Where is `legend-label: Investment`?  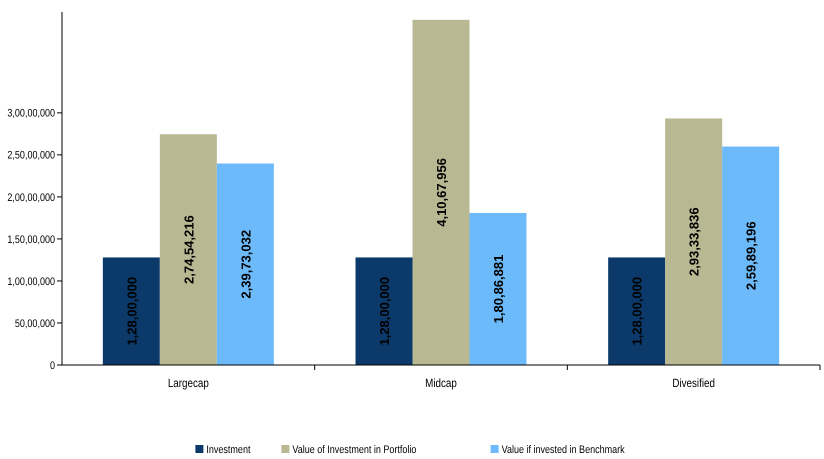
legend-label: Investment is located at coordinates (228, 450).